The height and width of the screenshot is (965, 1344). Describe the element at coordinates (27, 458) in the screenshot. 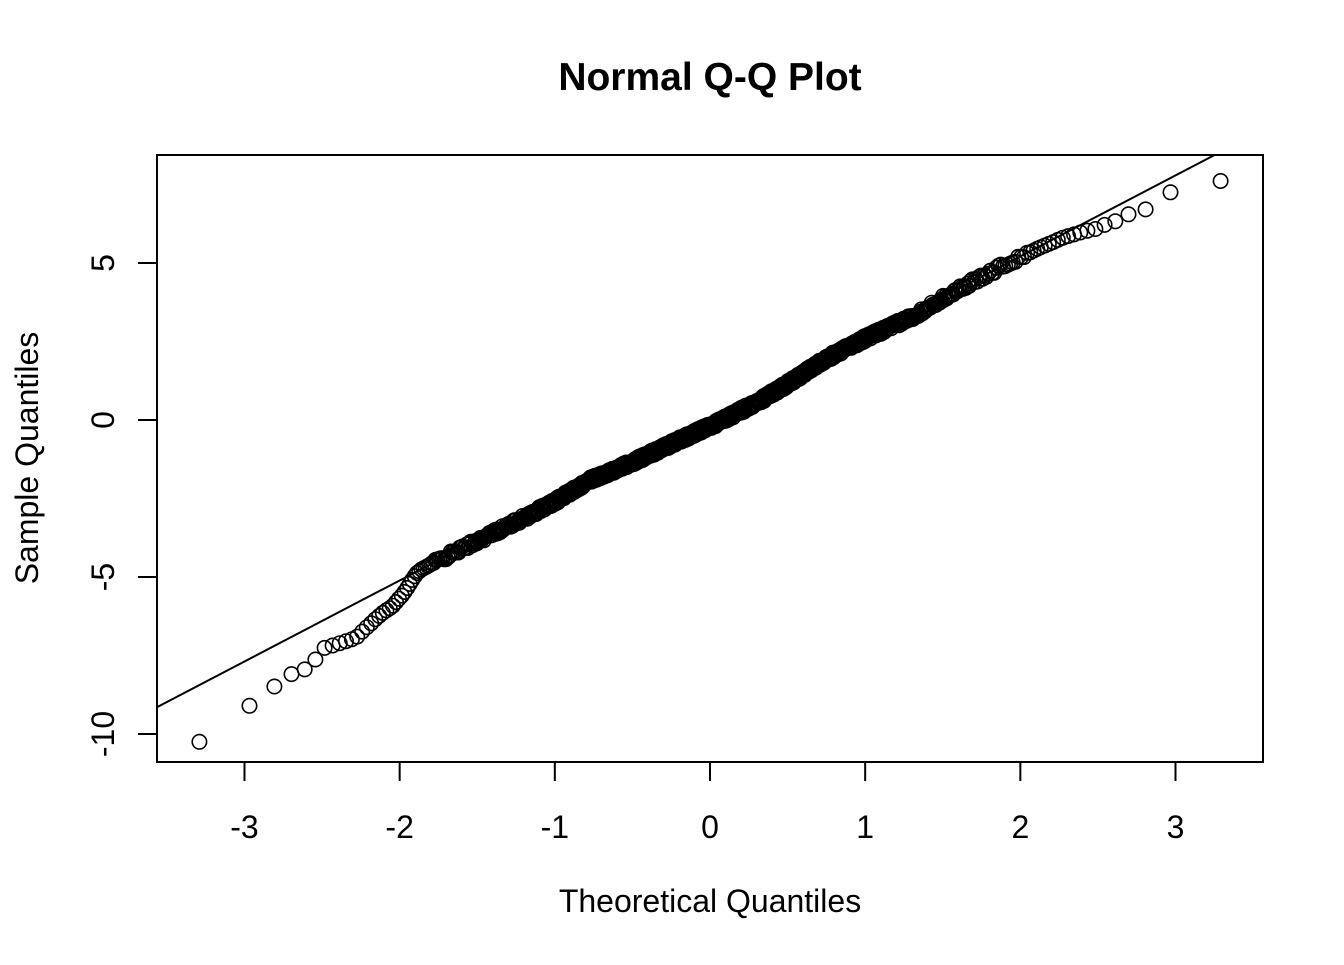

I see `y-axis-label: Sample Quantiles` at that location.